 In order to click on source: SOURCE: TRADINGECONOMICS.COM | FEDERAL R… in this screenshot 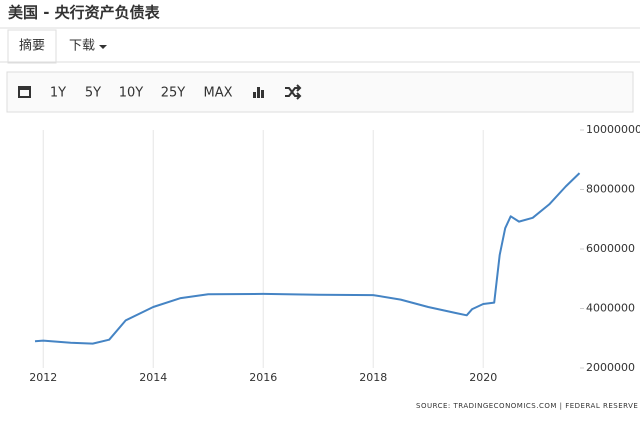, I will do `click(527, 406)`.